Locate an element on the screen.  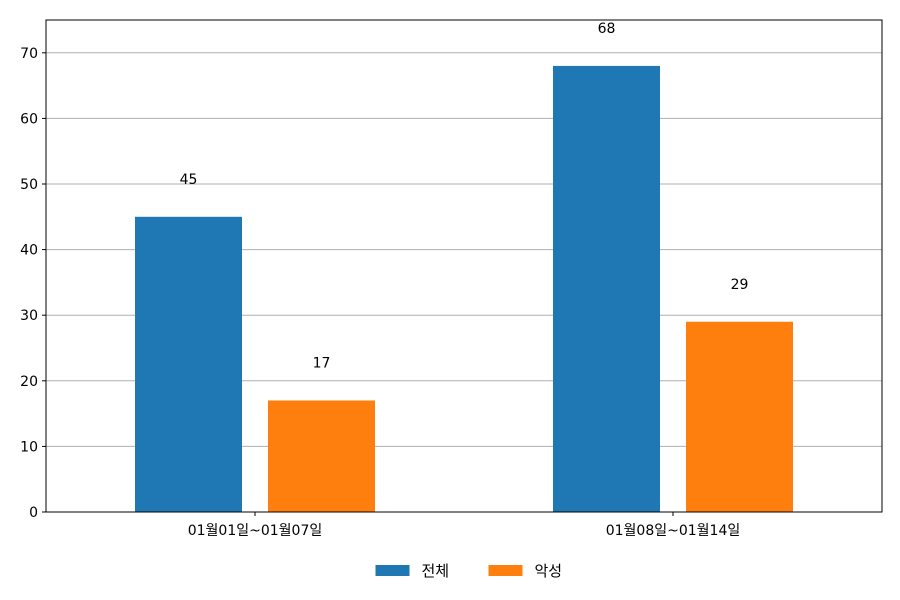
y-tick-label: 60 is located at coordinates (29, 119).